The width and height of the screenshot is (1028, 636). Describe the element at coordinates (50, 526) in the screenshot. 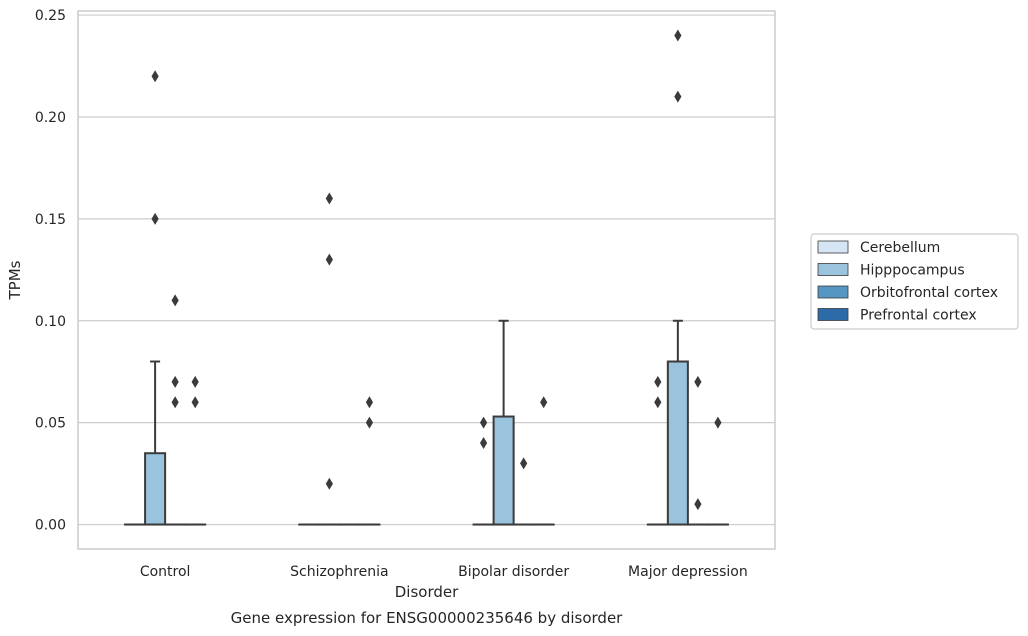

I see `y-tick-label: 0.00` at that location.